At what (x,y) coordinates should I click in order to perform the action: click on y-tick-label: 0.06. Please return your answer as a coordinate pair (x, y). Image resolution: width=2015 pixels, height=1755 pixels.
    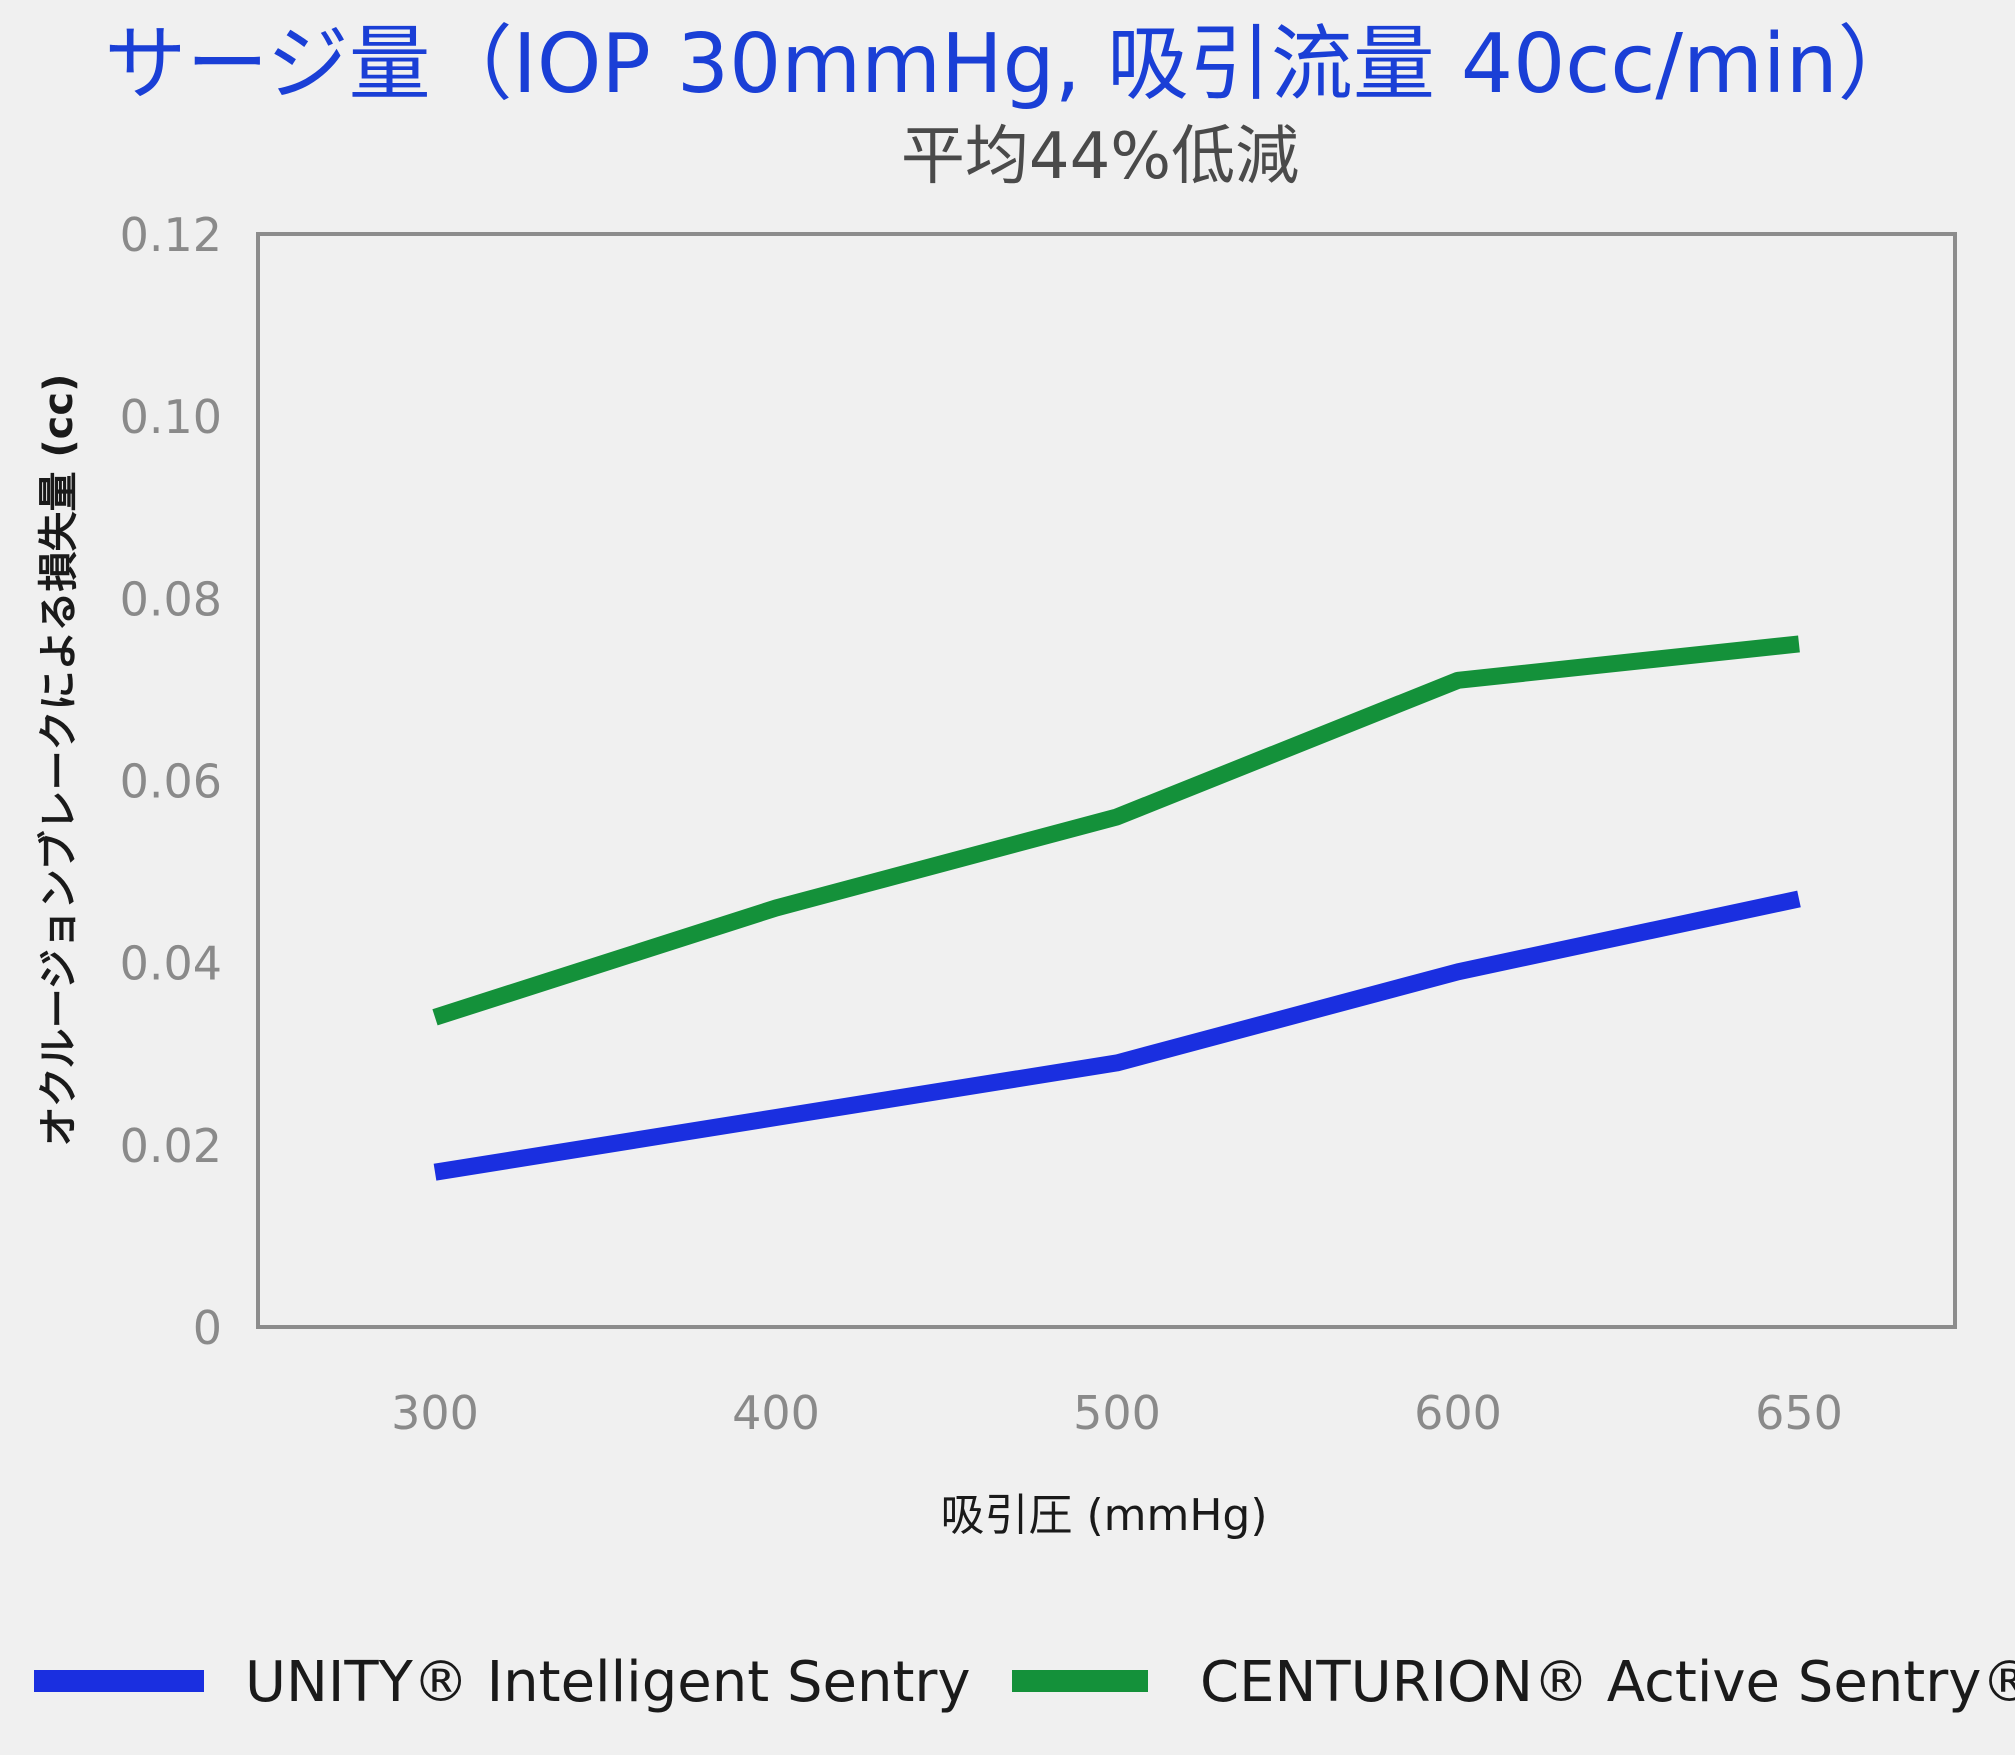
    Looking at the image, I should click on (171, 782).